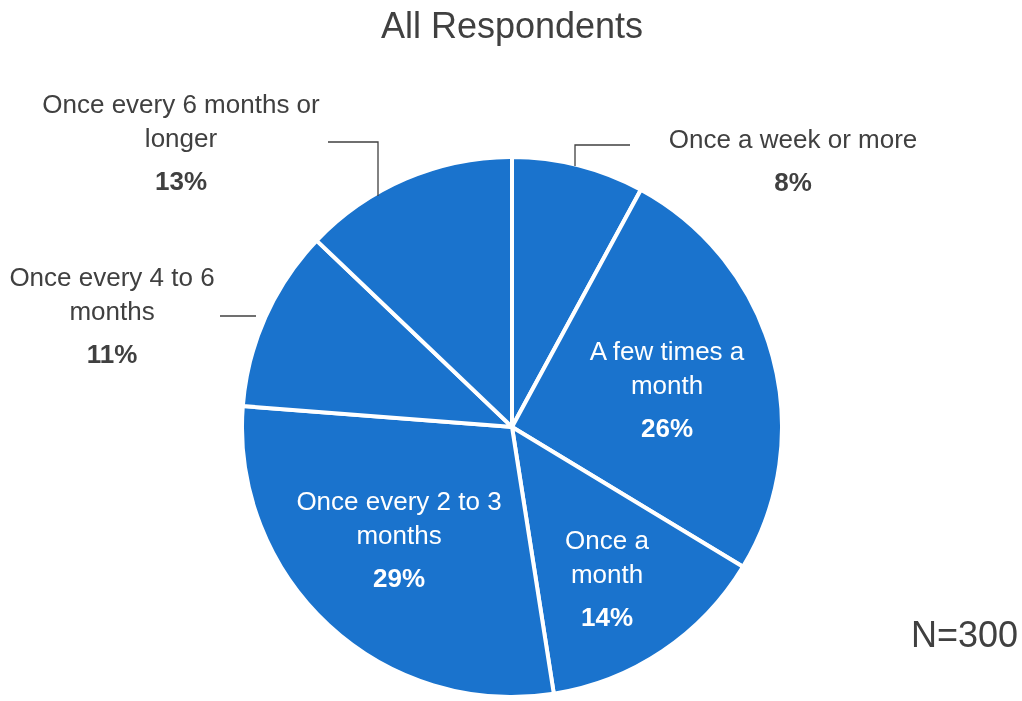 The width and height of the screenshot is (1022, 701). What do you see at coordinates (607, 617) in the screenshot?
I see `data-label: 14%` at bounding box center [607, 617].